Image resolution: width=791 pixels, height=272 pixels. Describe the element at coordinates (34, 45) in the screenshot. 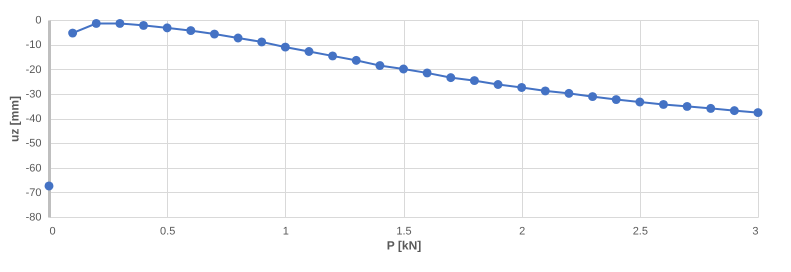

I see `y-tick-label: -10` at that location.